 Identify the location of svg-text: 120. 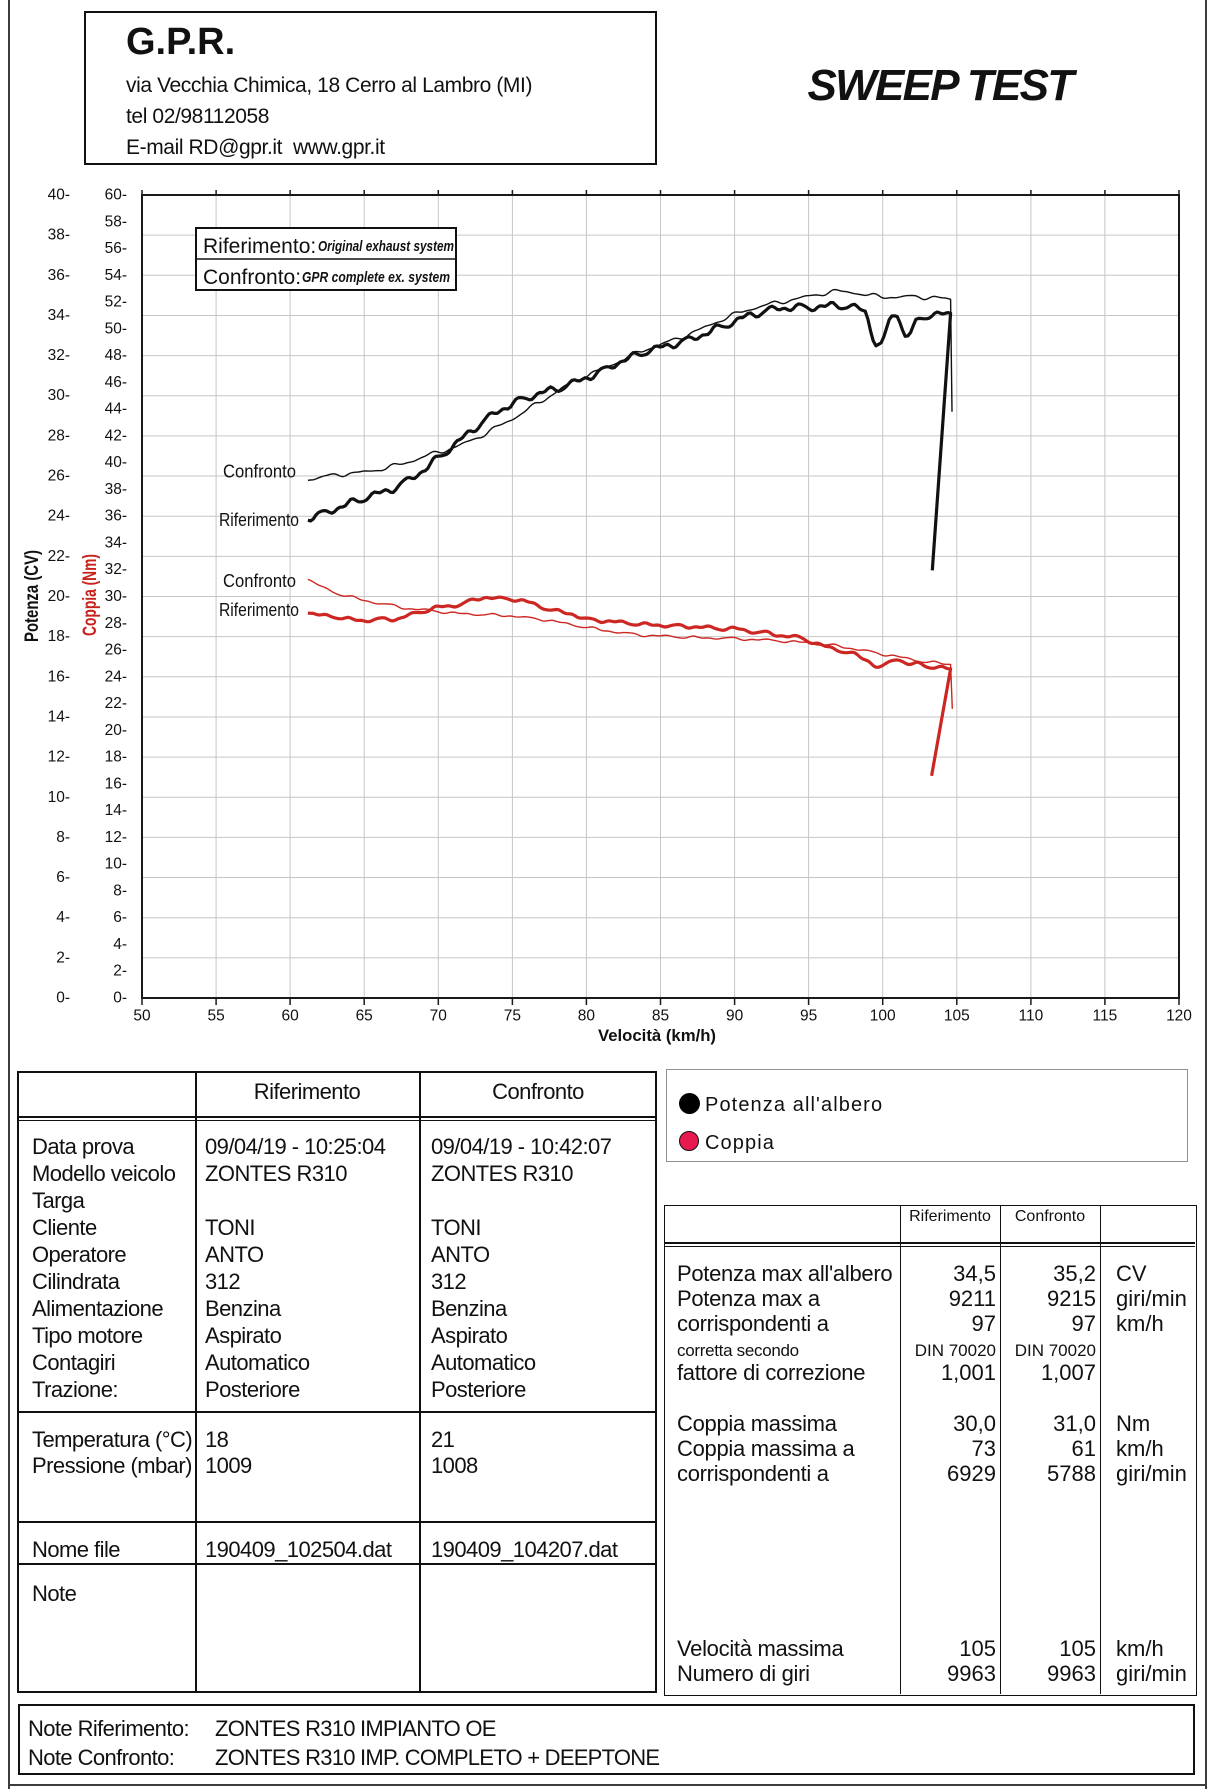
(1179, 1016).